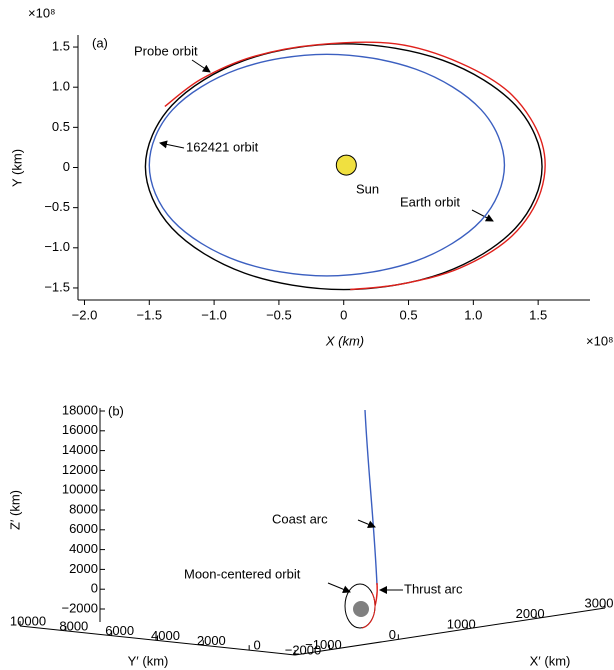 The height and width of the screenshot is (670, 614). What do you see at coordinates (80, 469) in the screenshot?
I see `z-tick-label: 12000` at bounding box center [80, 469].